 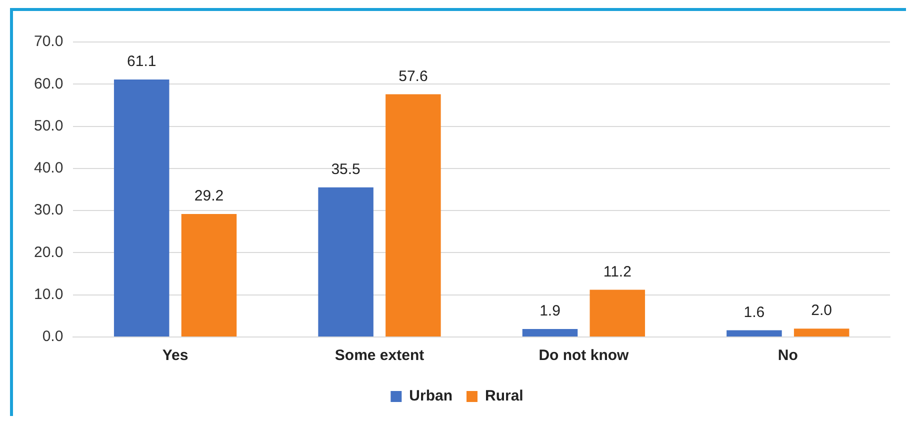 I want to click on y-tick-label: 0.0, so click(x=53, y=337).